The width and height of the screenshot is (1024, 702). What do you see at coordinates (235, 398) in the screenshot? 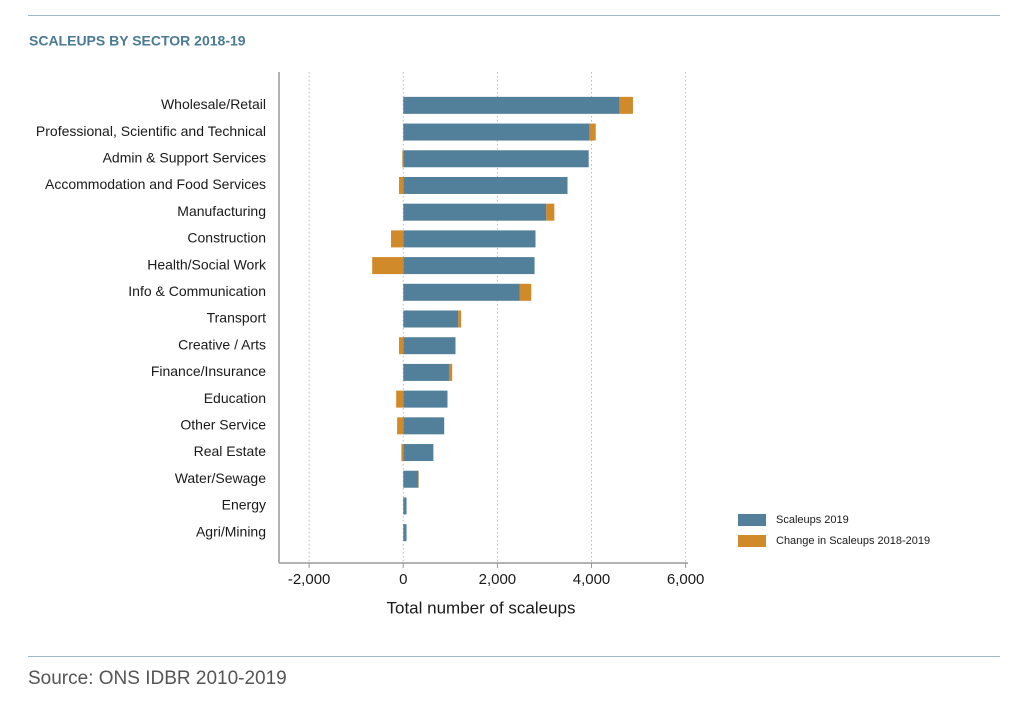
I see `category-label: Education` at bounding box center [235, 398].